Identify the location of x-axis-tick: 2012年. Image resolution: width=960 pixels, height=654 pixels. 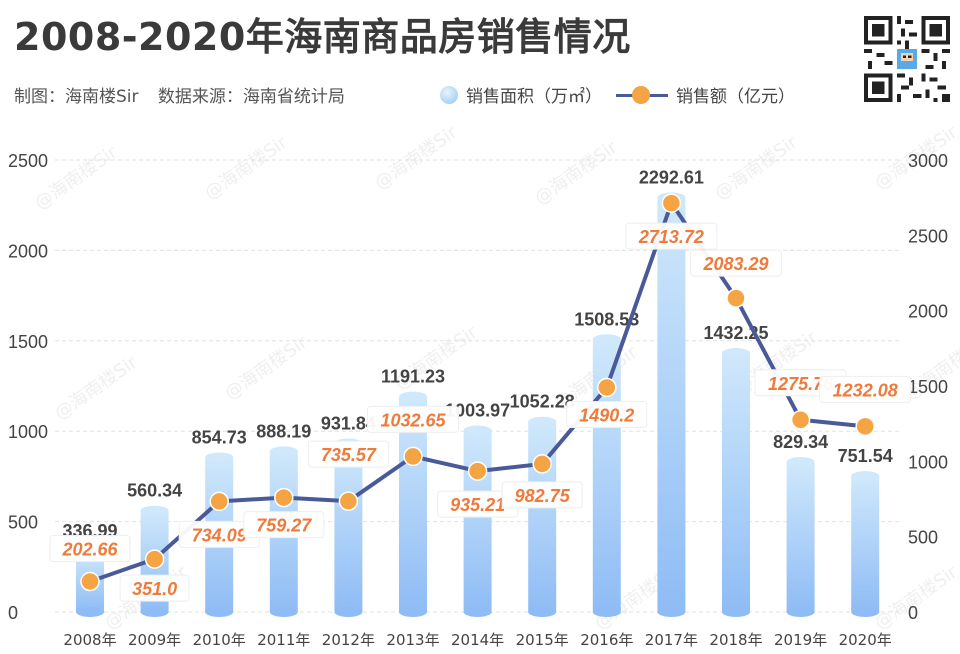
(348, 640).